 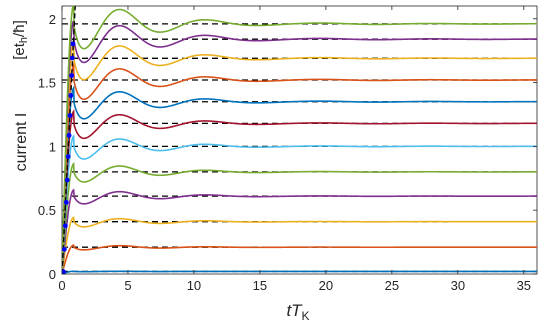 I want to click on y-axis-unit-prefix: [et, so click(x=19, y=51).